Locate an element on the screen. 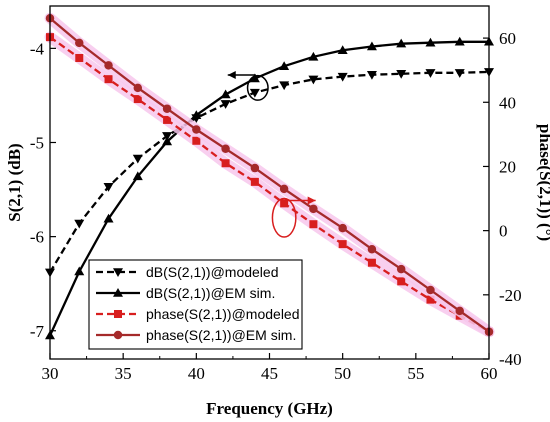 The height and width of the screenshot is (422, 550). y-right-tick-label: 40 is located at coordinates (507, 102).